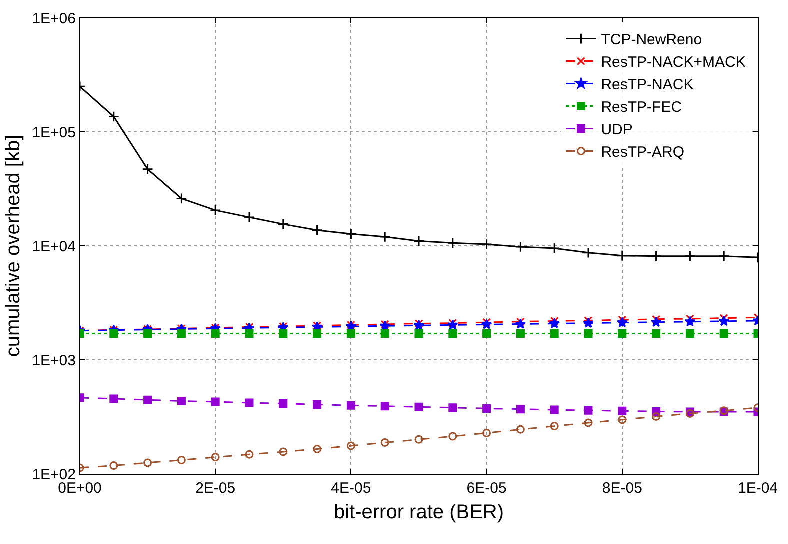  I want to click on legend-label: ResTP-FEC, so click(641, 107).